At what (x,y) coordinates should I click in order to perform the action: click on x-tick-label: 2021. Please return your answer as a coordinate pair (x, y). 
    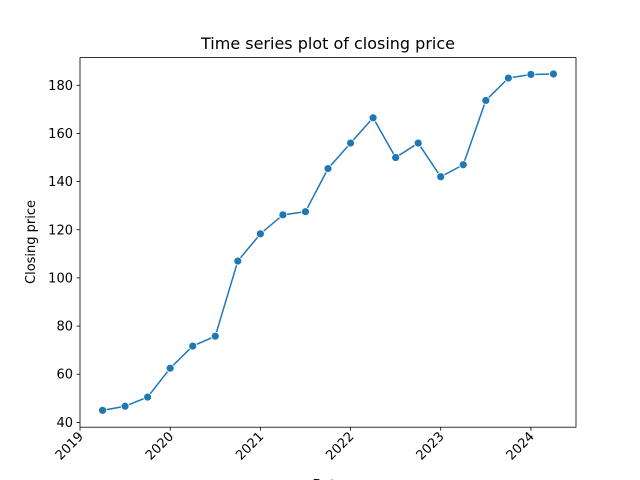
    Looking at the image, I should click on (250, 446).